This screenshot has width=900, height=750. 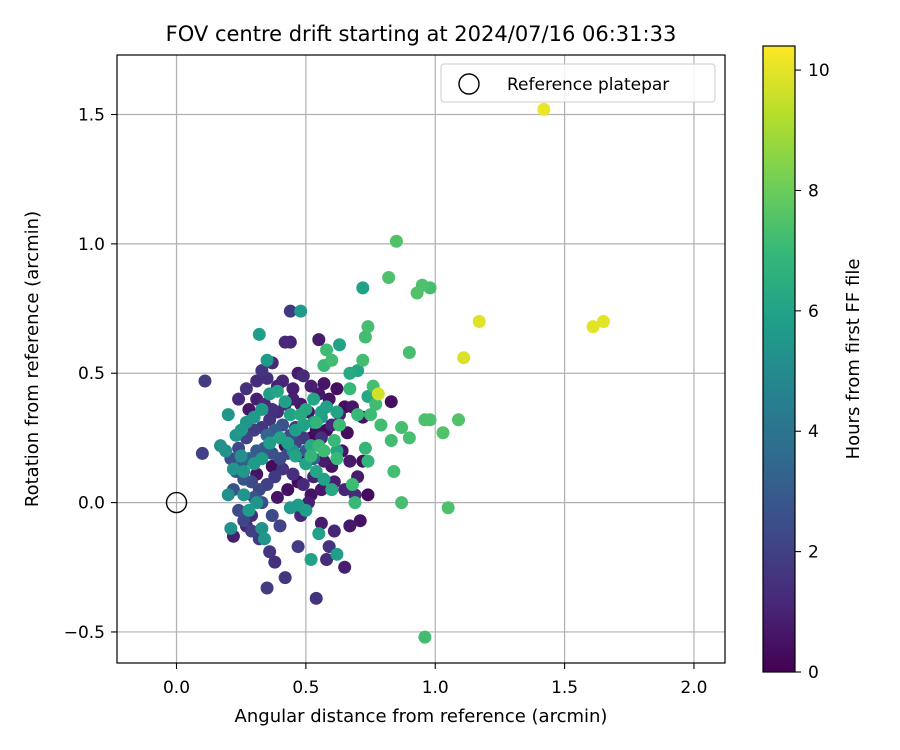 What do you see at coordinates (779, 359) in the screenshot?
I see `colorbar-gradient` at bounding box center [779, 359].